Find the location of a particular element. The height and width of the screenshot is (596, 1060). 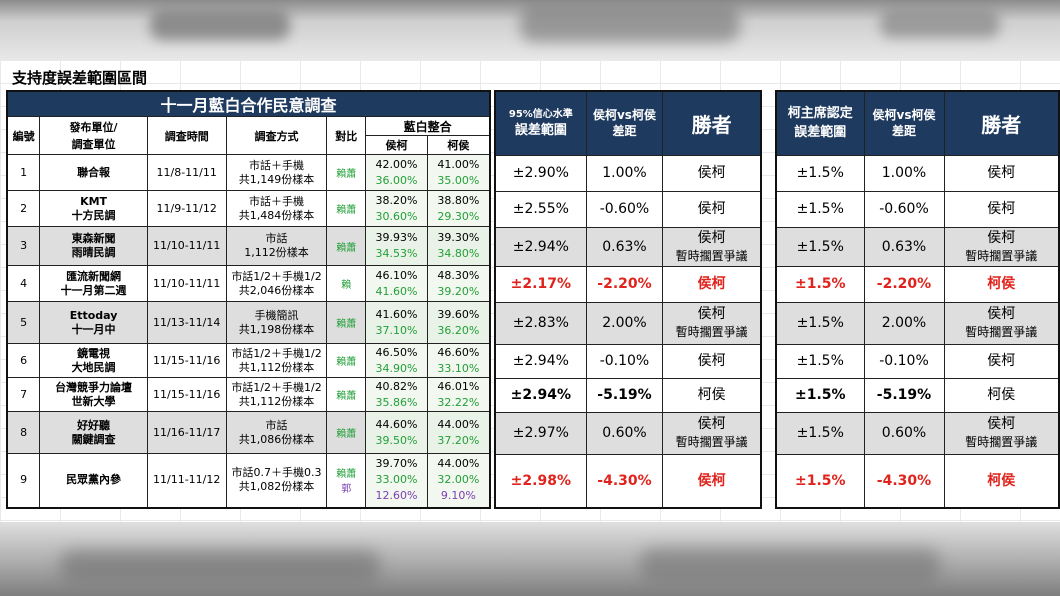

publisher-cell: 聯合報 is located at coordinates (93, 172).